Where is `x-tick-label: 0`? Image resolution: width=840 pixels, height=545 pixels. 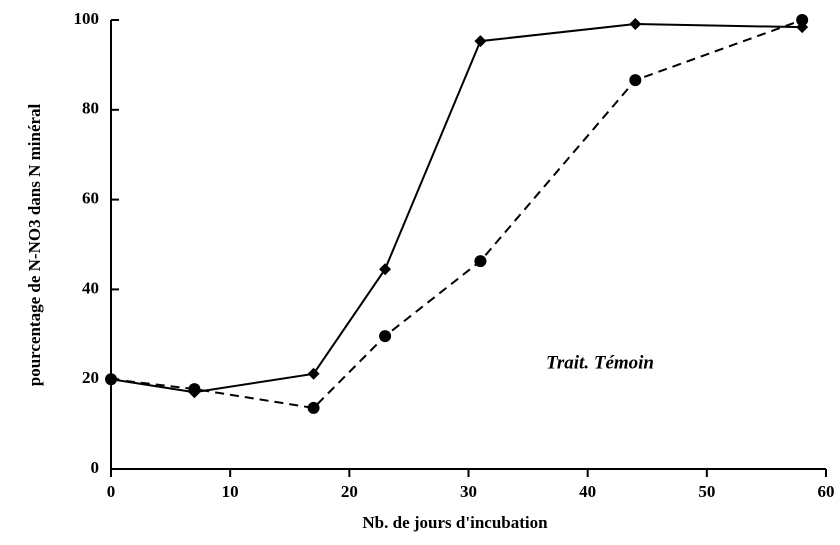
x-tick-label: 0 is located at coordinates (111, 491).